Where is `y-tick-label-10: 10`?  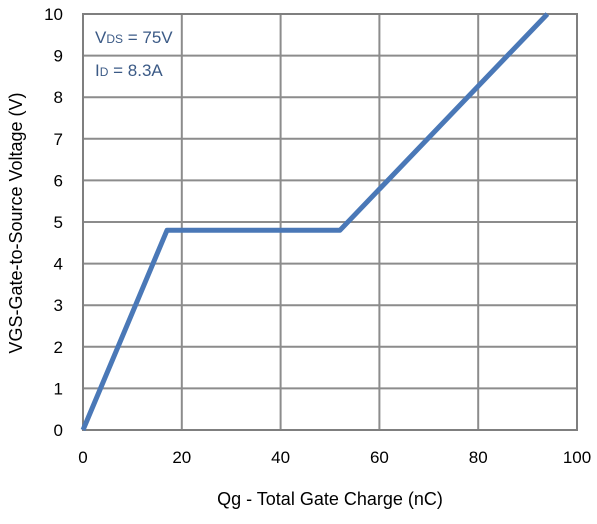
y-tick-label-10: 10 is located at coordinates (53, 14).